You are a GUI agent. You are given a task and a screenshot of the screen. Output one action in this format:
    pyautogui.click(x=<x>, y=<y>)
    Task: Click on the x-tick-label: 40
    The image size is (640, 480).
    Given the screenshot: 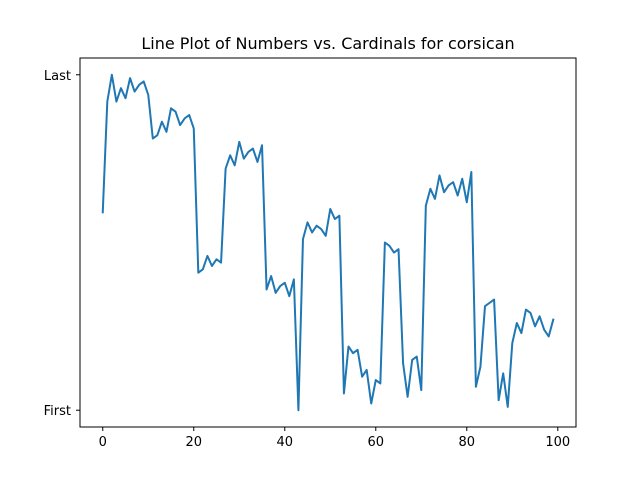 What is the action you would take?
    pyautogui.click(x=284, y=442)
    